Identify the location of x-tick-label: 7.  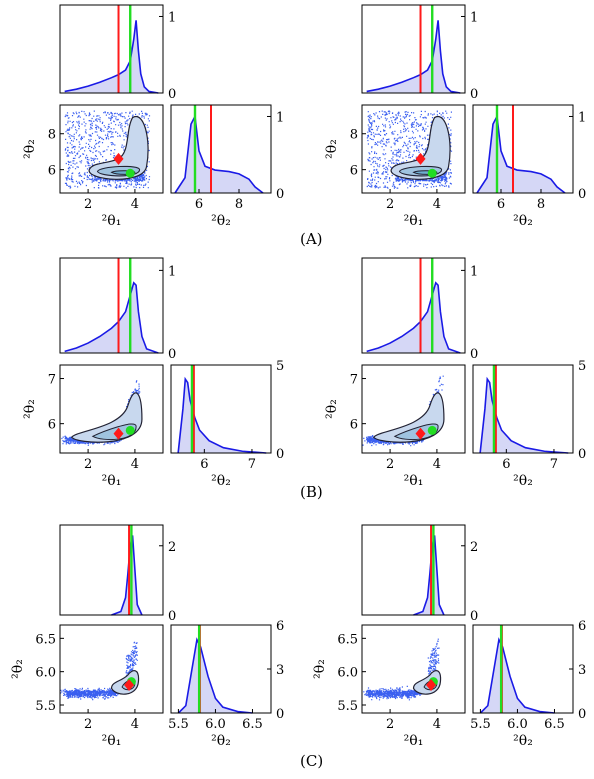
(252, 464).